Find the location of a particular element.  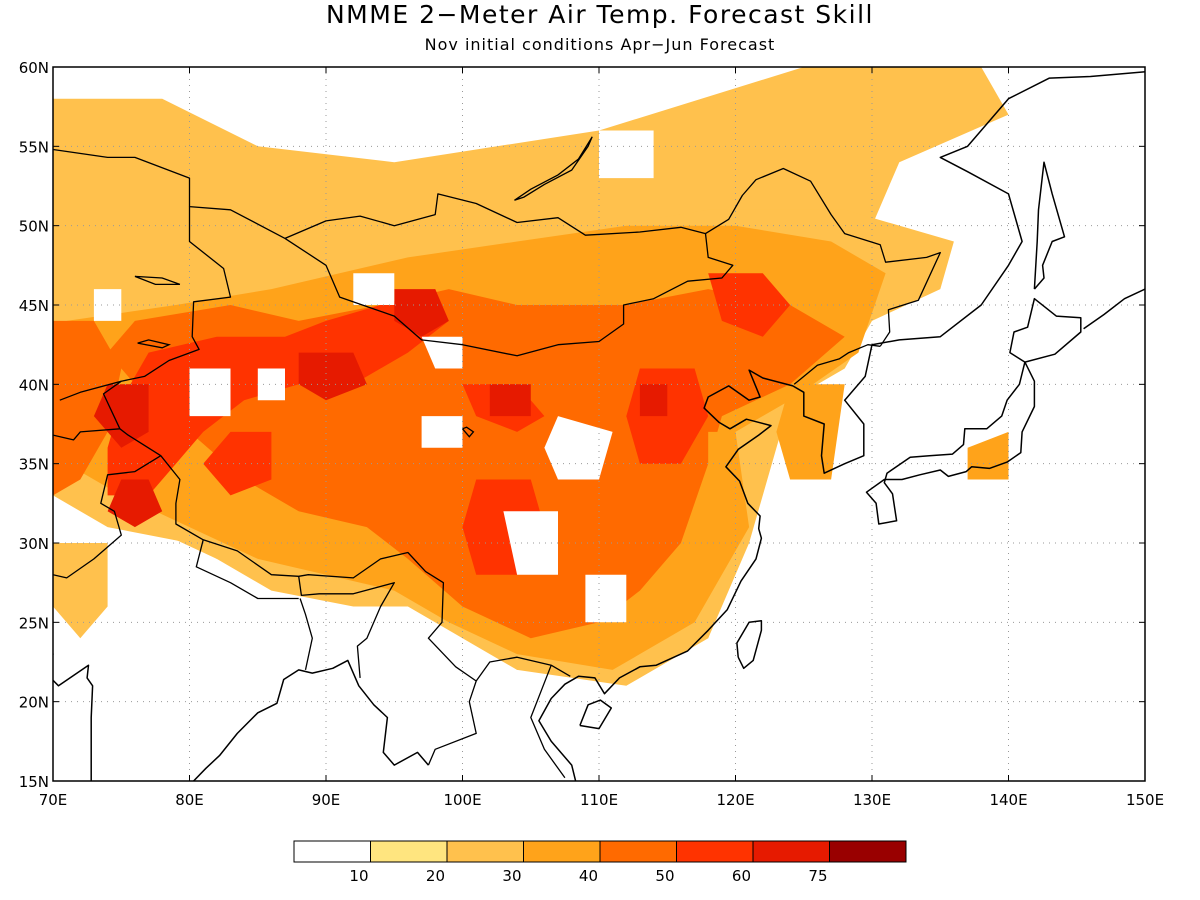

lon-tick-label: 130E is located at coordinates (872, 800).